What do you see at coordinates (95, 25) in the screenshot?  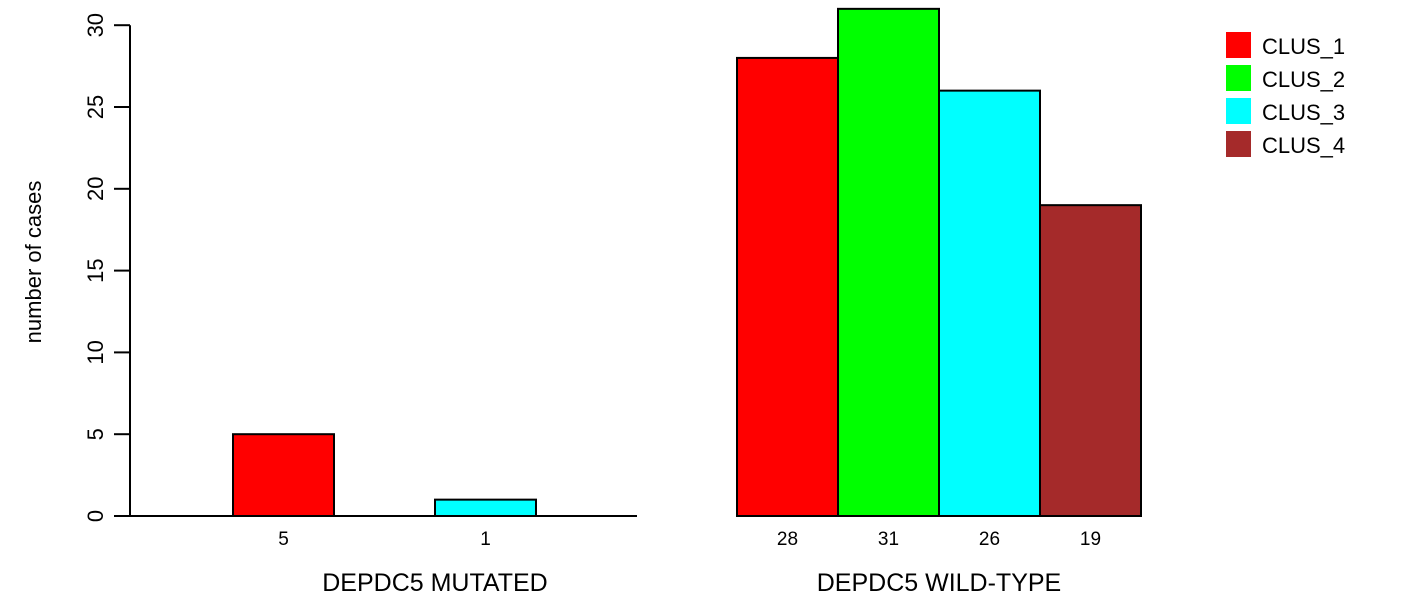 I see `y-tick-label: 30` at bounding box center [95, 25].